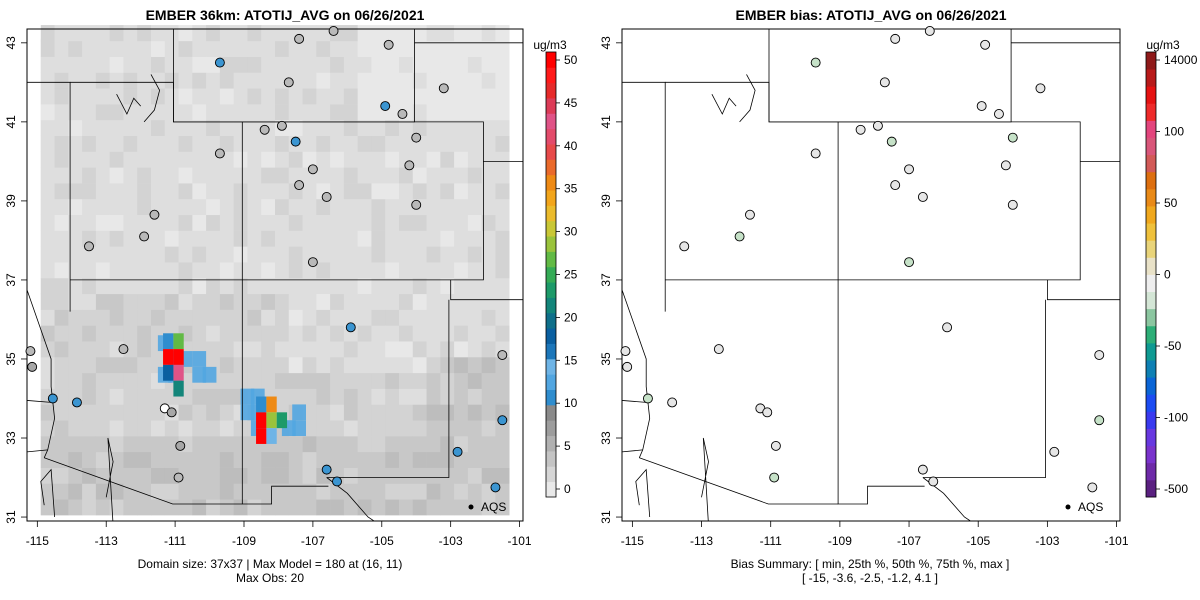  What do you see at coordinates (106, 541) in the screenshot?
I see `x-tick-label: -113` at bounding box center [106, 541].